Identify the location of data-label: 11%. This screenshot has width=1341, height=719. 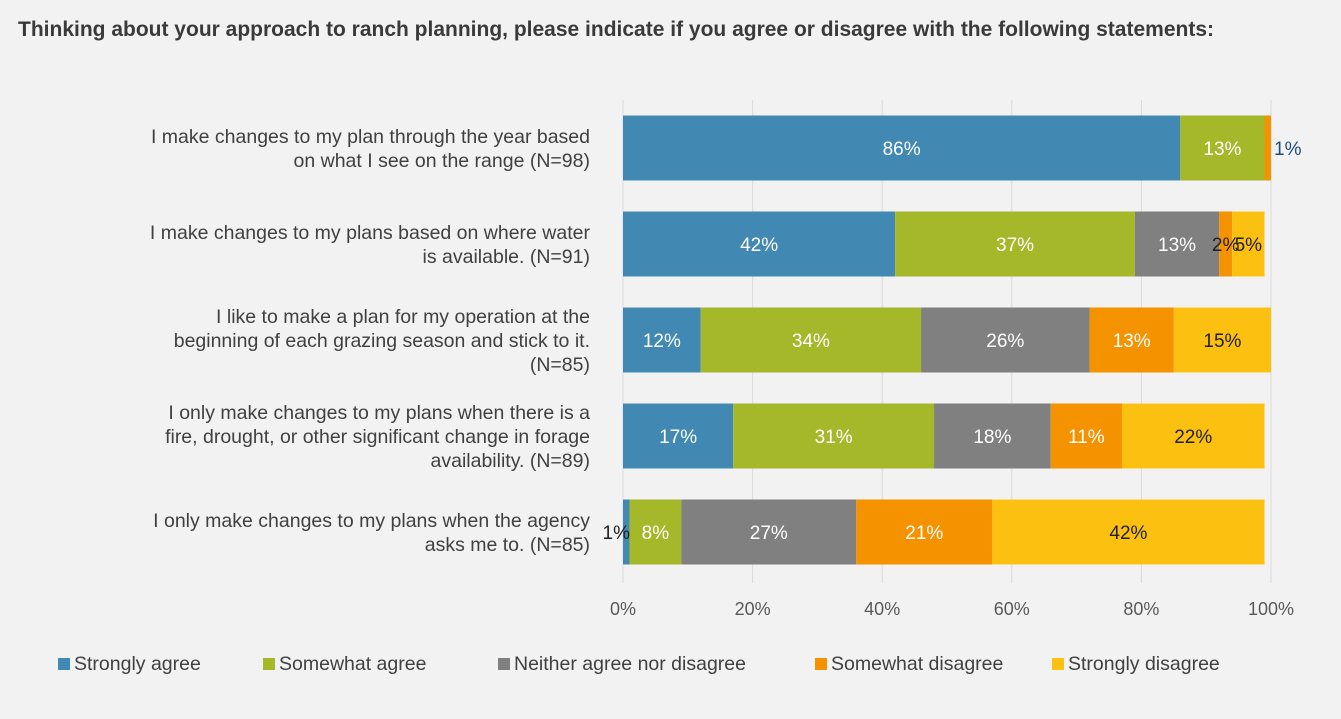
(1086, 437).